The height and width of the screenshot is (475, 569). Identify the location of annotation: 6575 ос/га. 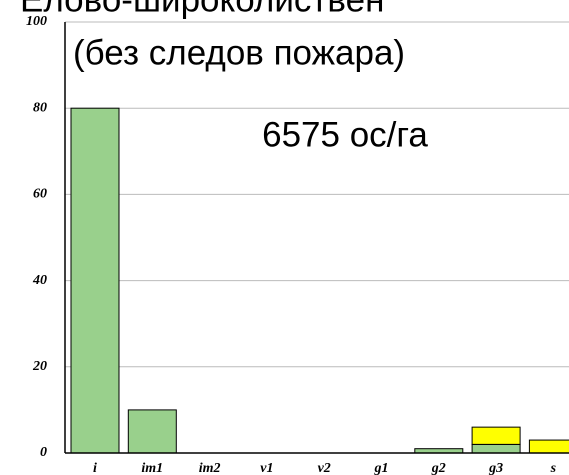
(345, 134).